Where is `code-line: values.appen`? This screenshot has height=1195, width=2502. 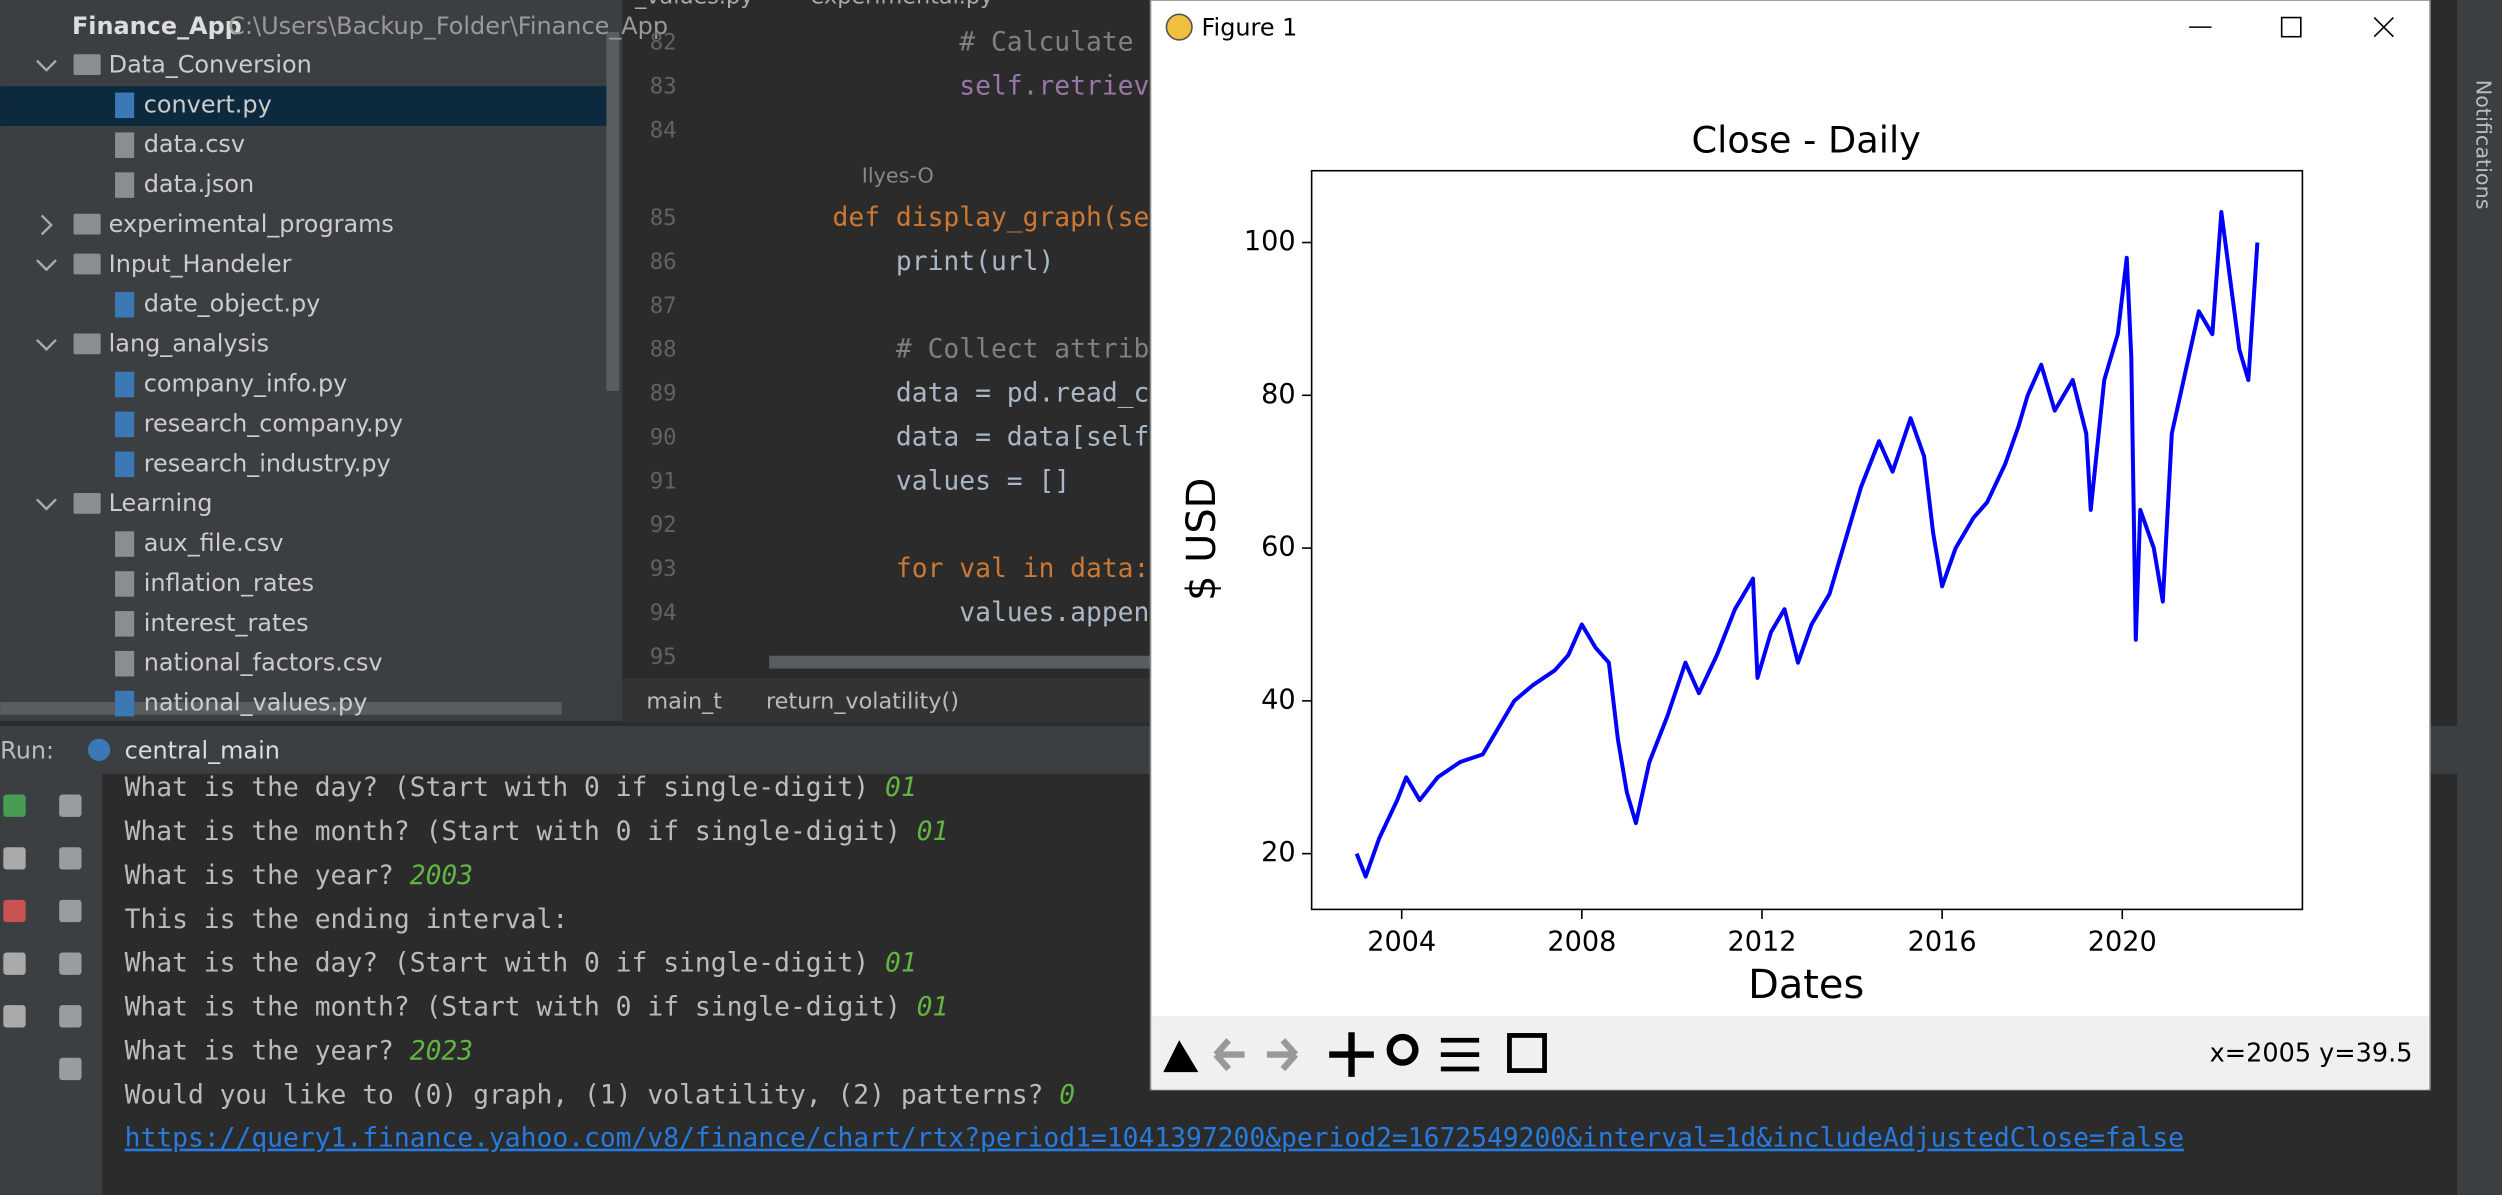
code-line: values.appen is located at coordinates (959, 613).